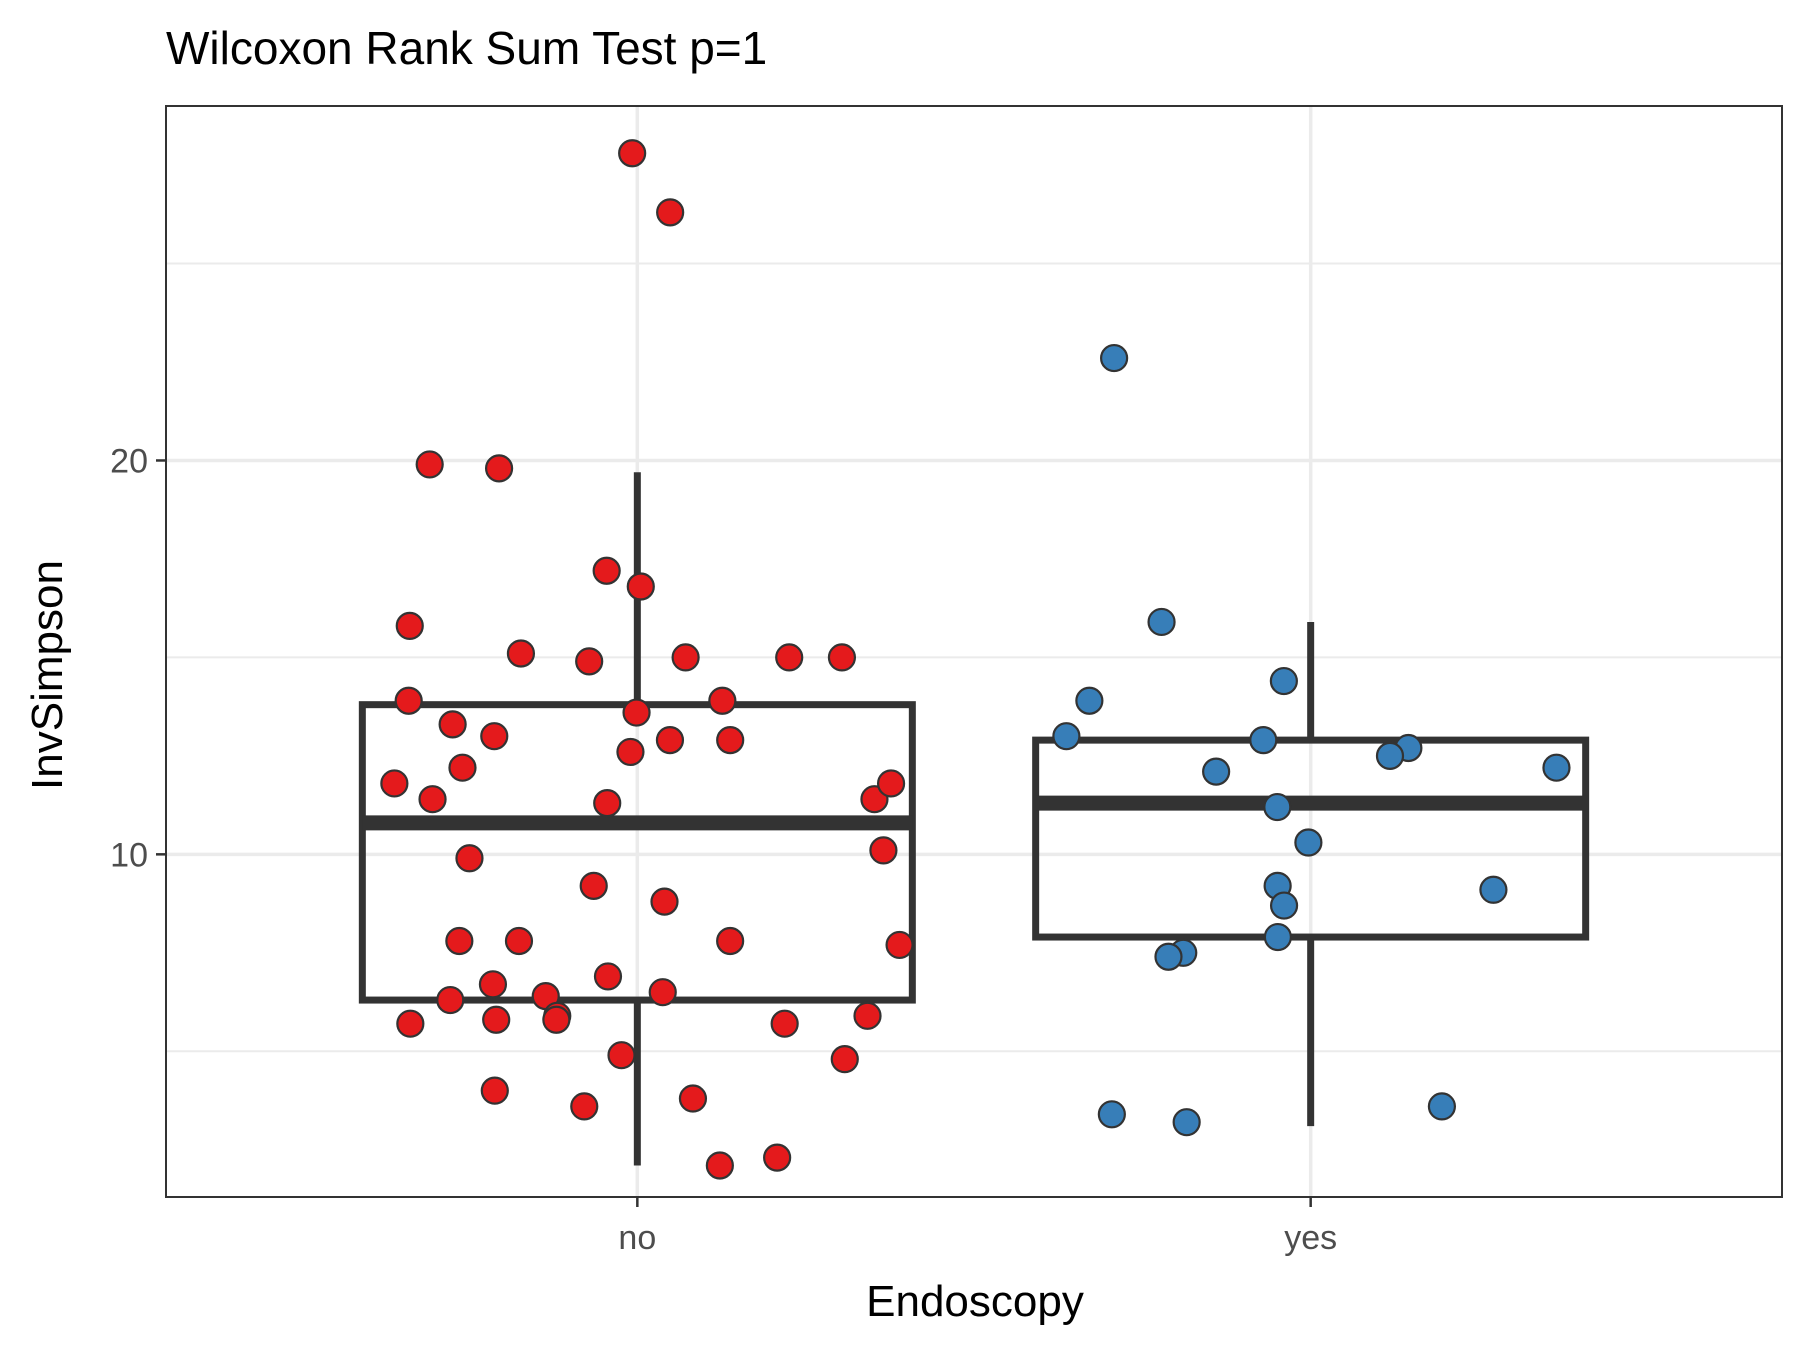 The height and width of the screenshot is (1350, 1800). I want to click on y-tick-label: 20, so click(129, 461).